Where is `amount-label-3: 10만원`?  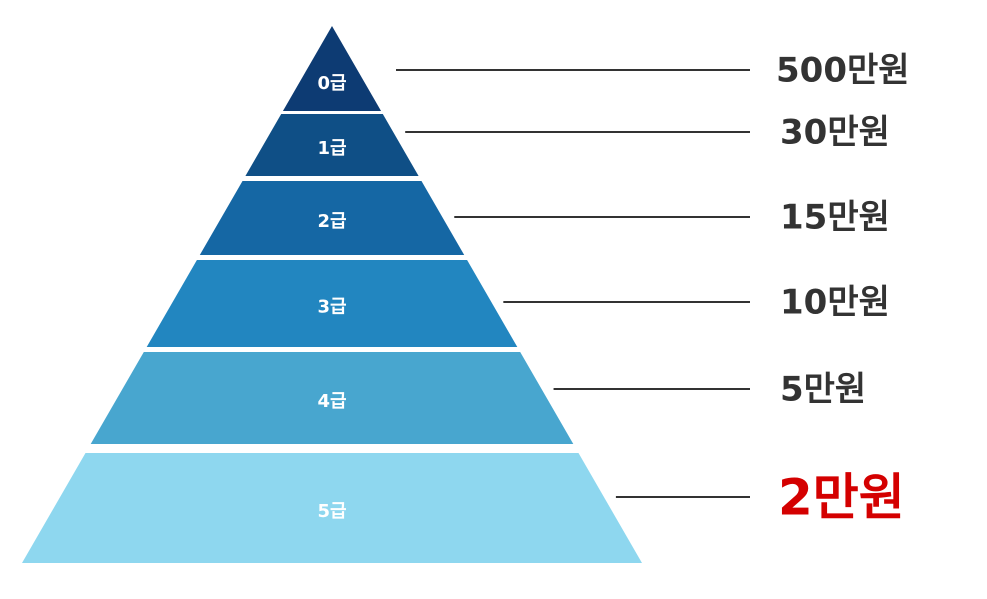
amount-label-3: 10만원 is located at coordinates (835, 303).